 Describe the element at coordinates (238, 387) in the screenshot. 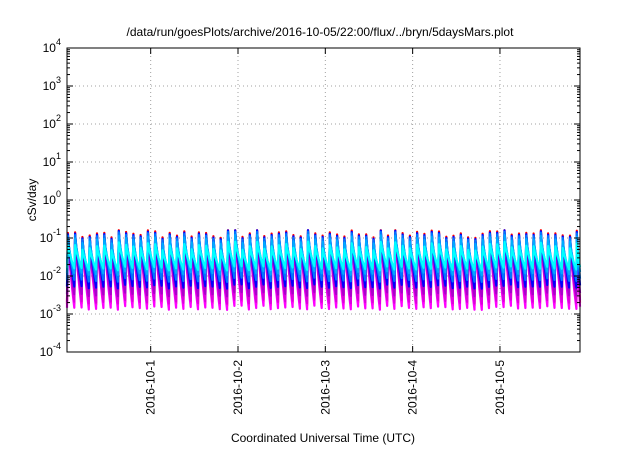

I see `x-tick-label: 2016-10-2` at that location.